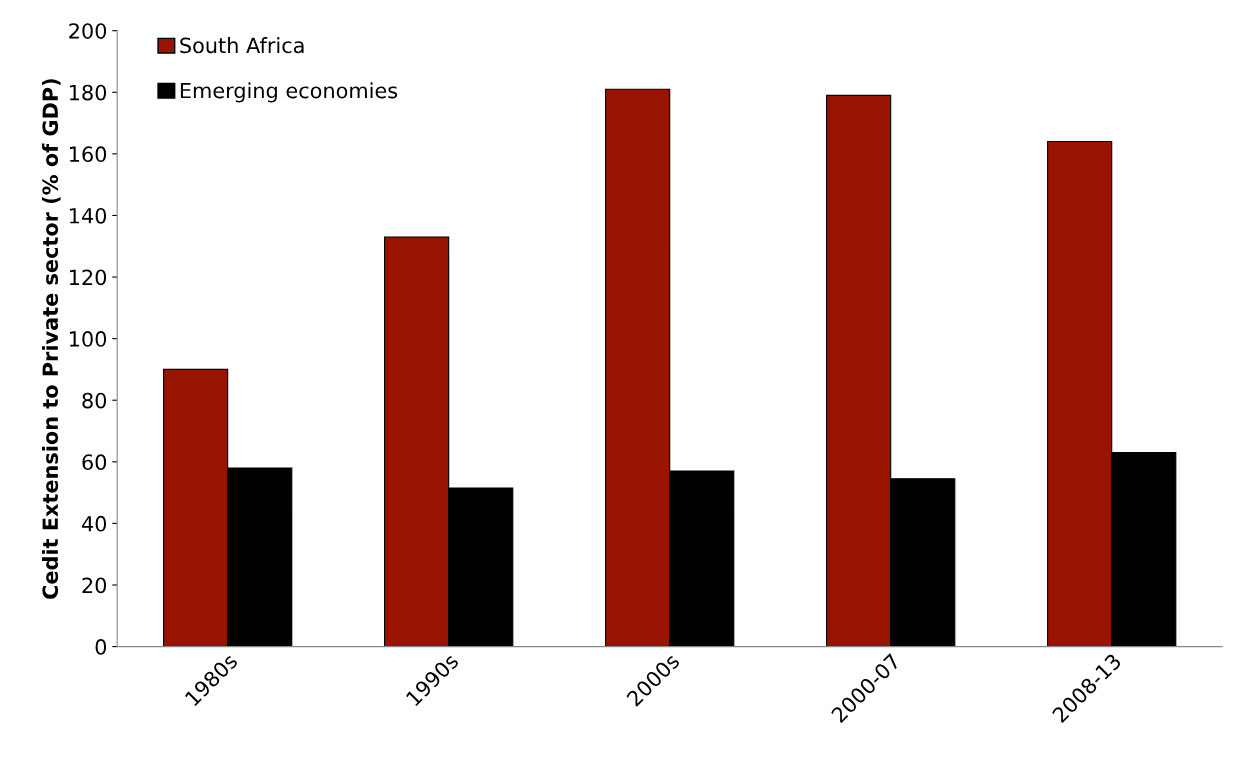 The width and height of the screenshot is (1260, 767). Describe the element at coordinates (94, 462) in the screenshot. I see `y-tick-label: 60` at that location.